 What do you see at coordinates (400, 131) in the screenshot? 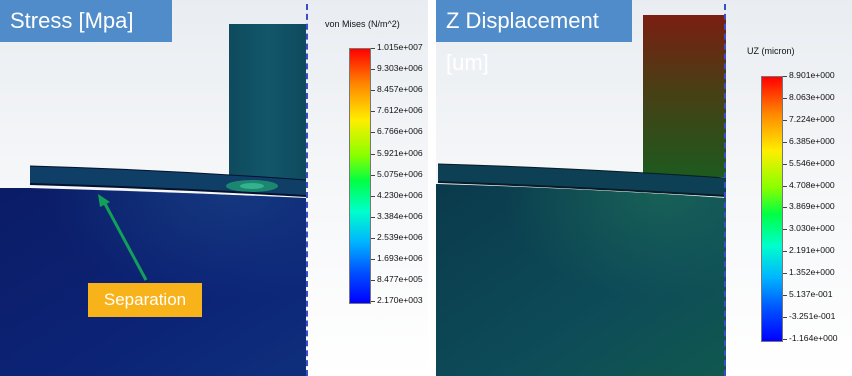
I see `legend-tick-label: 6.766e+006` at bounding box center [400, 131].